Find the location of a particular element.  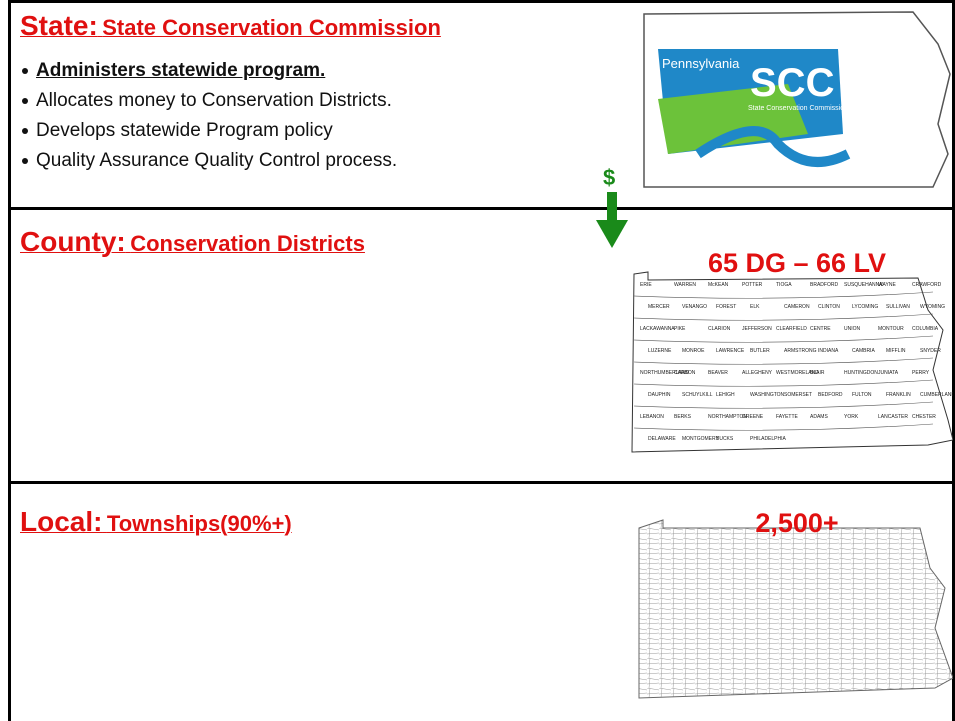

county-label: WESTMORELAND is located at coordinates (797, 373).